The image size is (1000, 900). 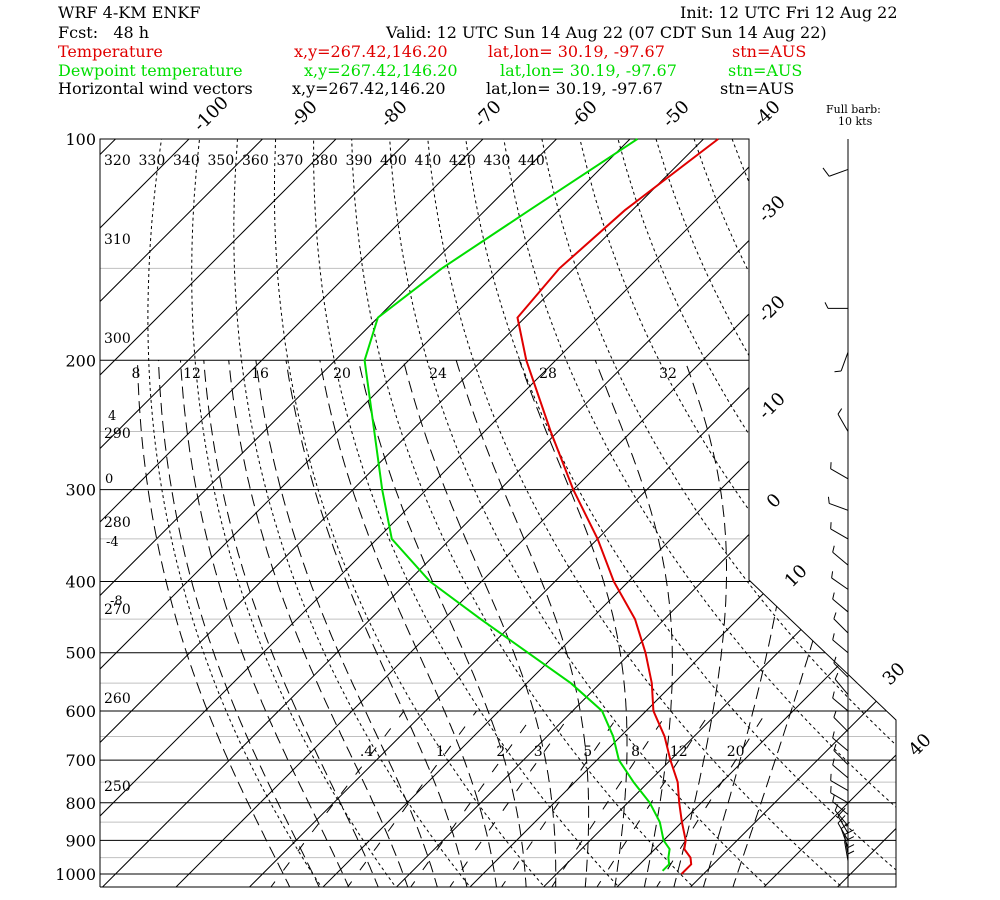 What do you see at coordinates (303, 113) in the screenshot?
I see `temperature-tick-label: -90` at bounding box center [303, 113].